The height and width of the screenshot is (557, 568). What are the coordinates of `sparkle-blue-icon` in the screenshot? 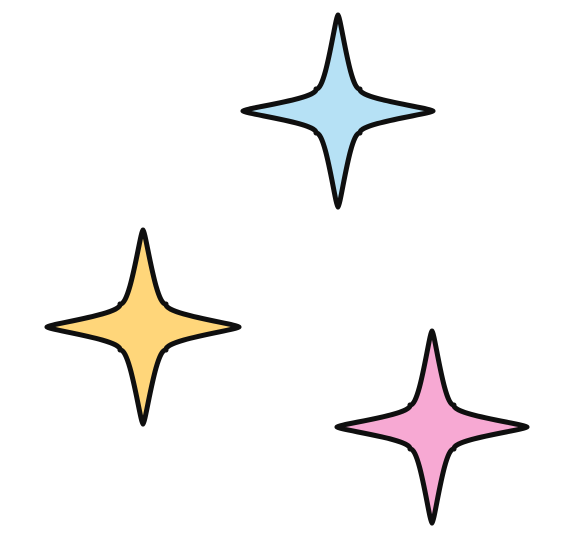 It's located at (338, 111).